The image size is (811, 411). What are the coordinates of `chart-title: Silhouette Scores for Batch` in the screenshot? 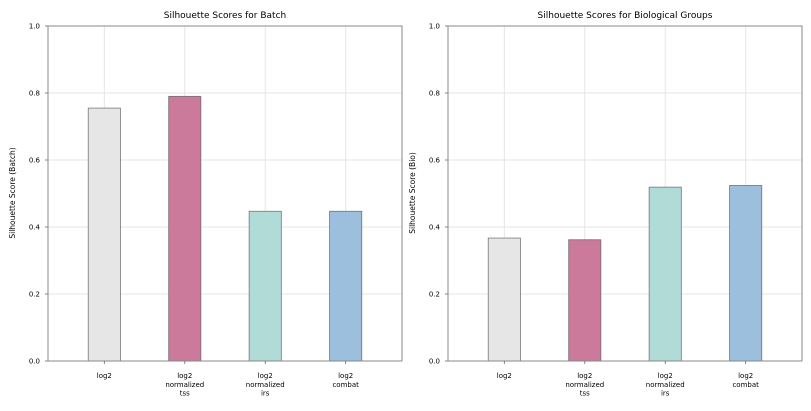 It's located at (225, 16).